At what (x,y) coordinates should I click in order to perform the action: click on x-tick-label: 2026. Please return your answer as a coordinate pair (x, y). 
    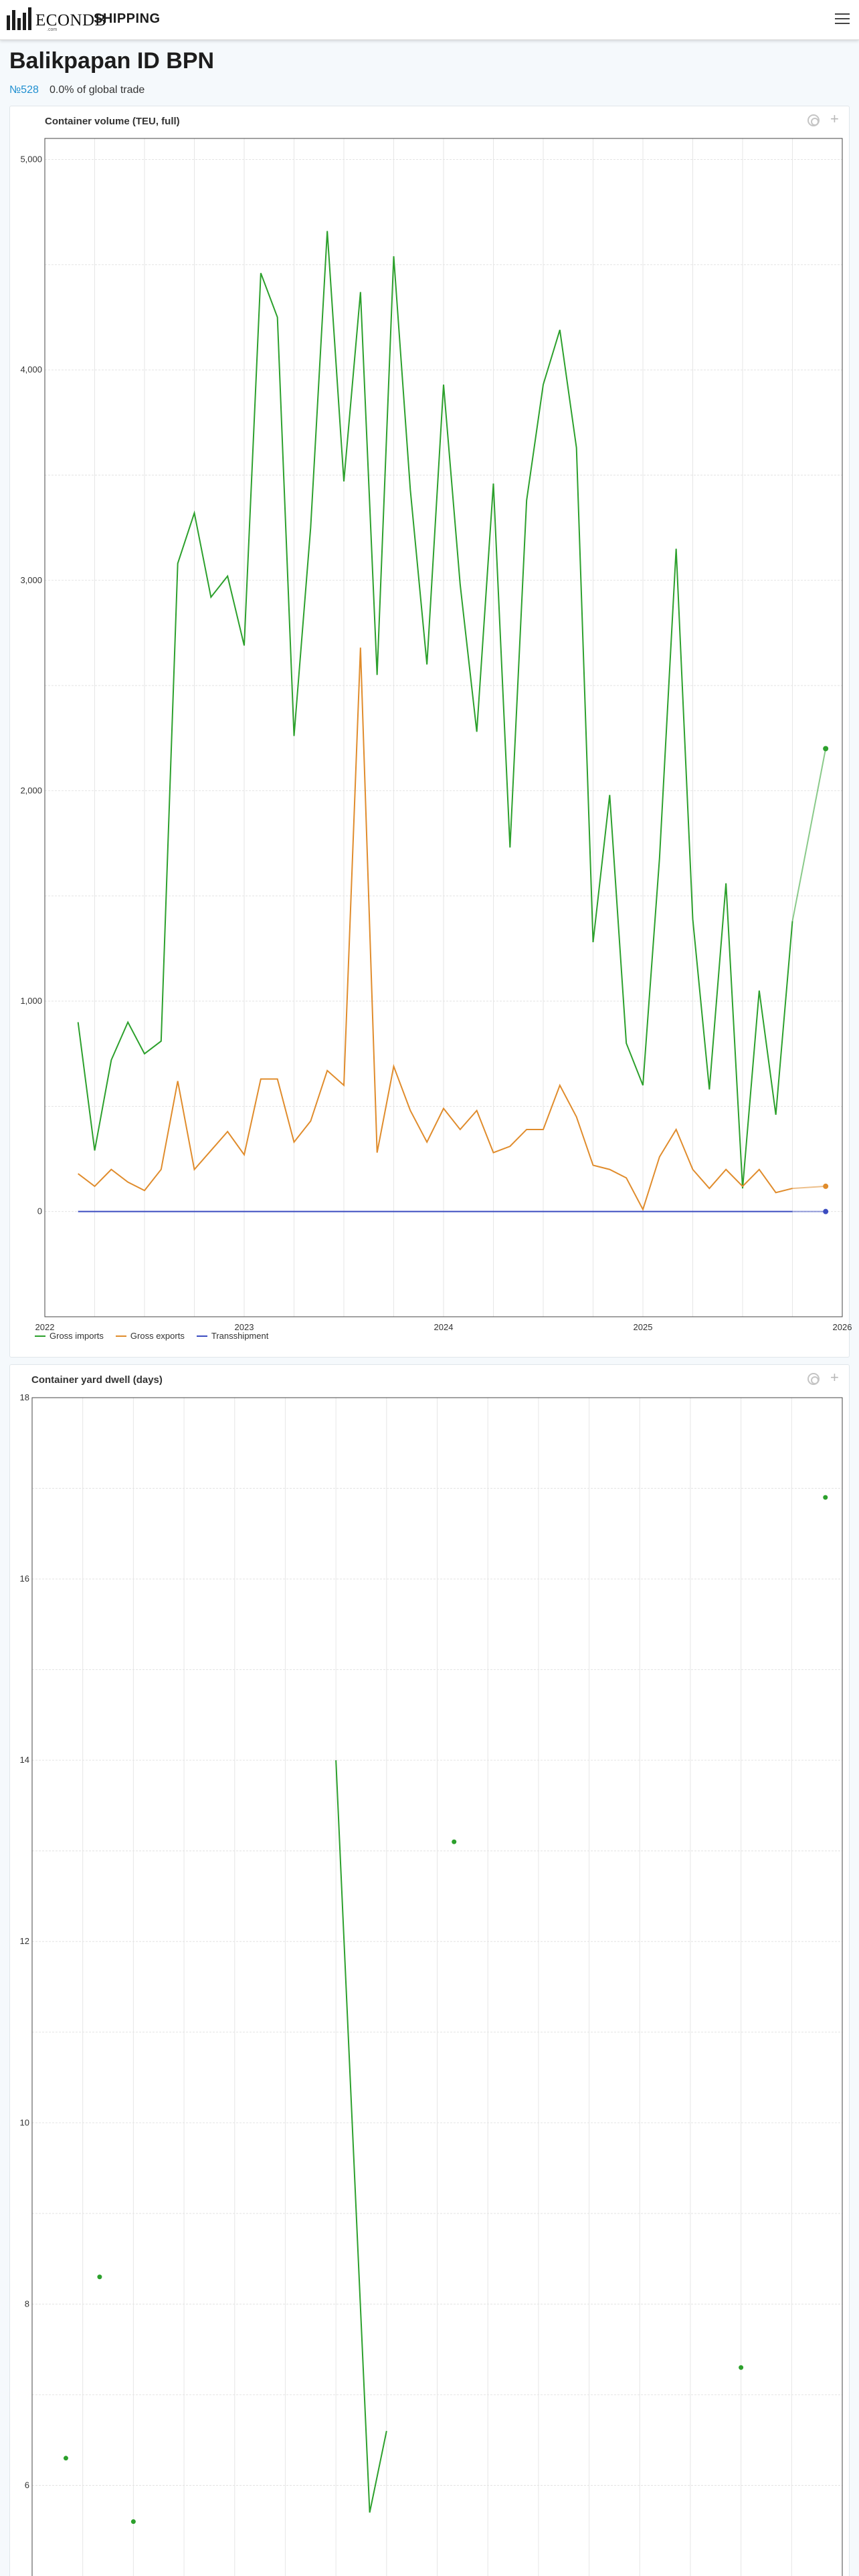
    Looking at the image, I should click on (843, 1327).